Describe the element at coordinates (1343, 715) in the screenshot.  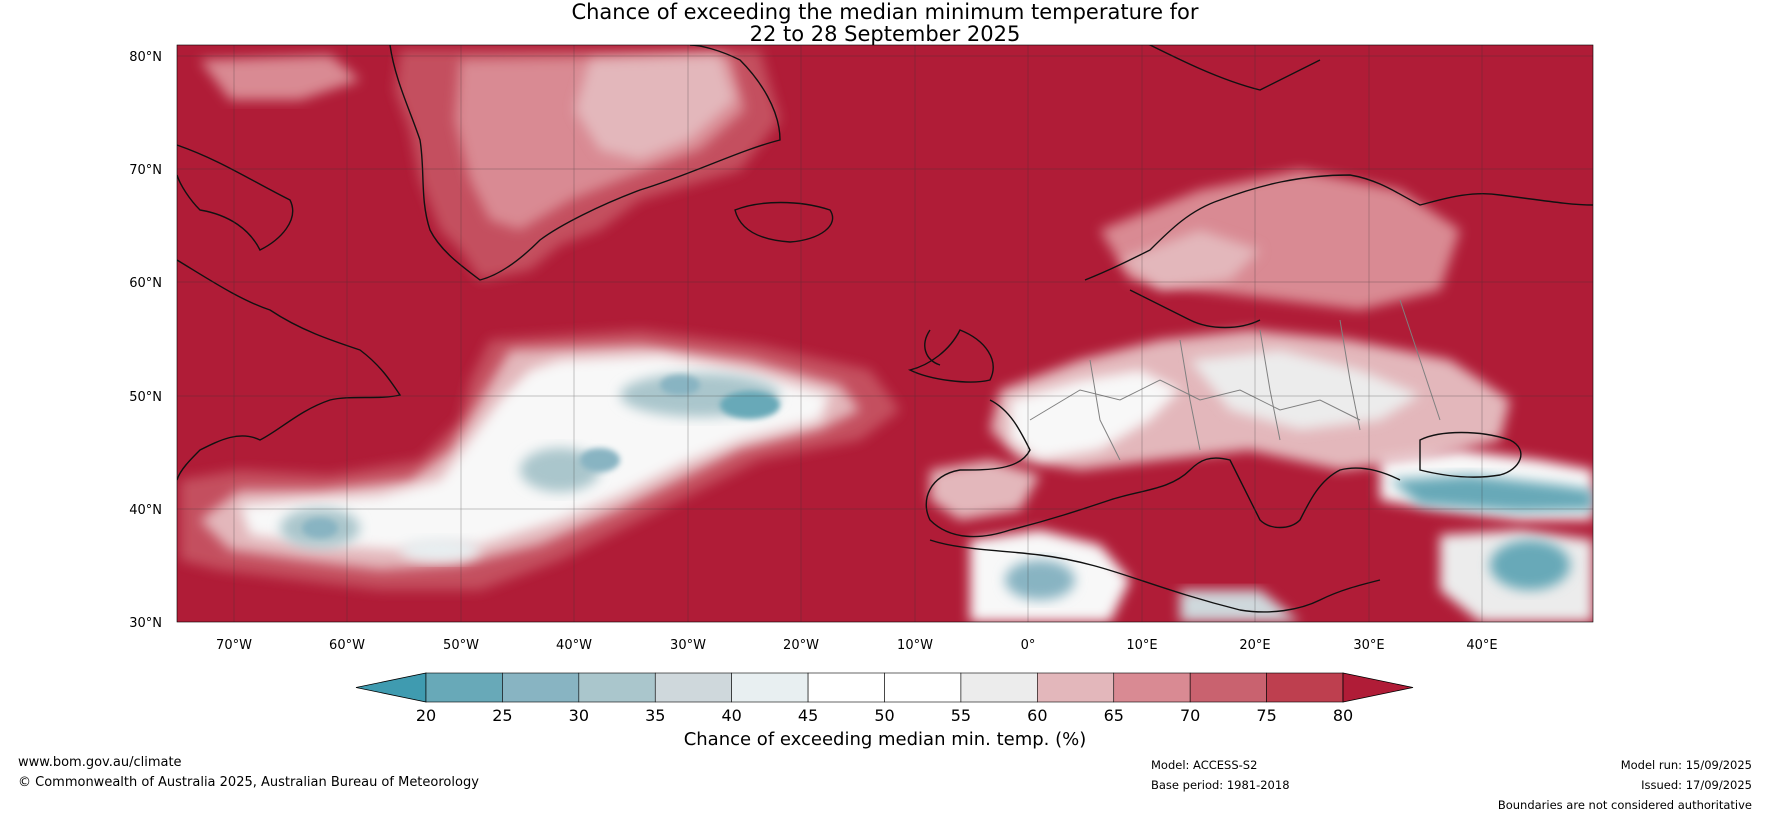
I see `colorbar-tick: 80` at that location.